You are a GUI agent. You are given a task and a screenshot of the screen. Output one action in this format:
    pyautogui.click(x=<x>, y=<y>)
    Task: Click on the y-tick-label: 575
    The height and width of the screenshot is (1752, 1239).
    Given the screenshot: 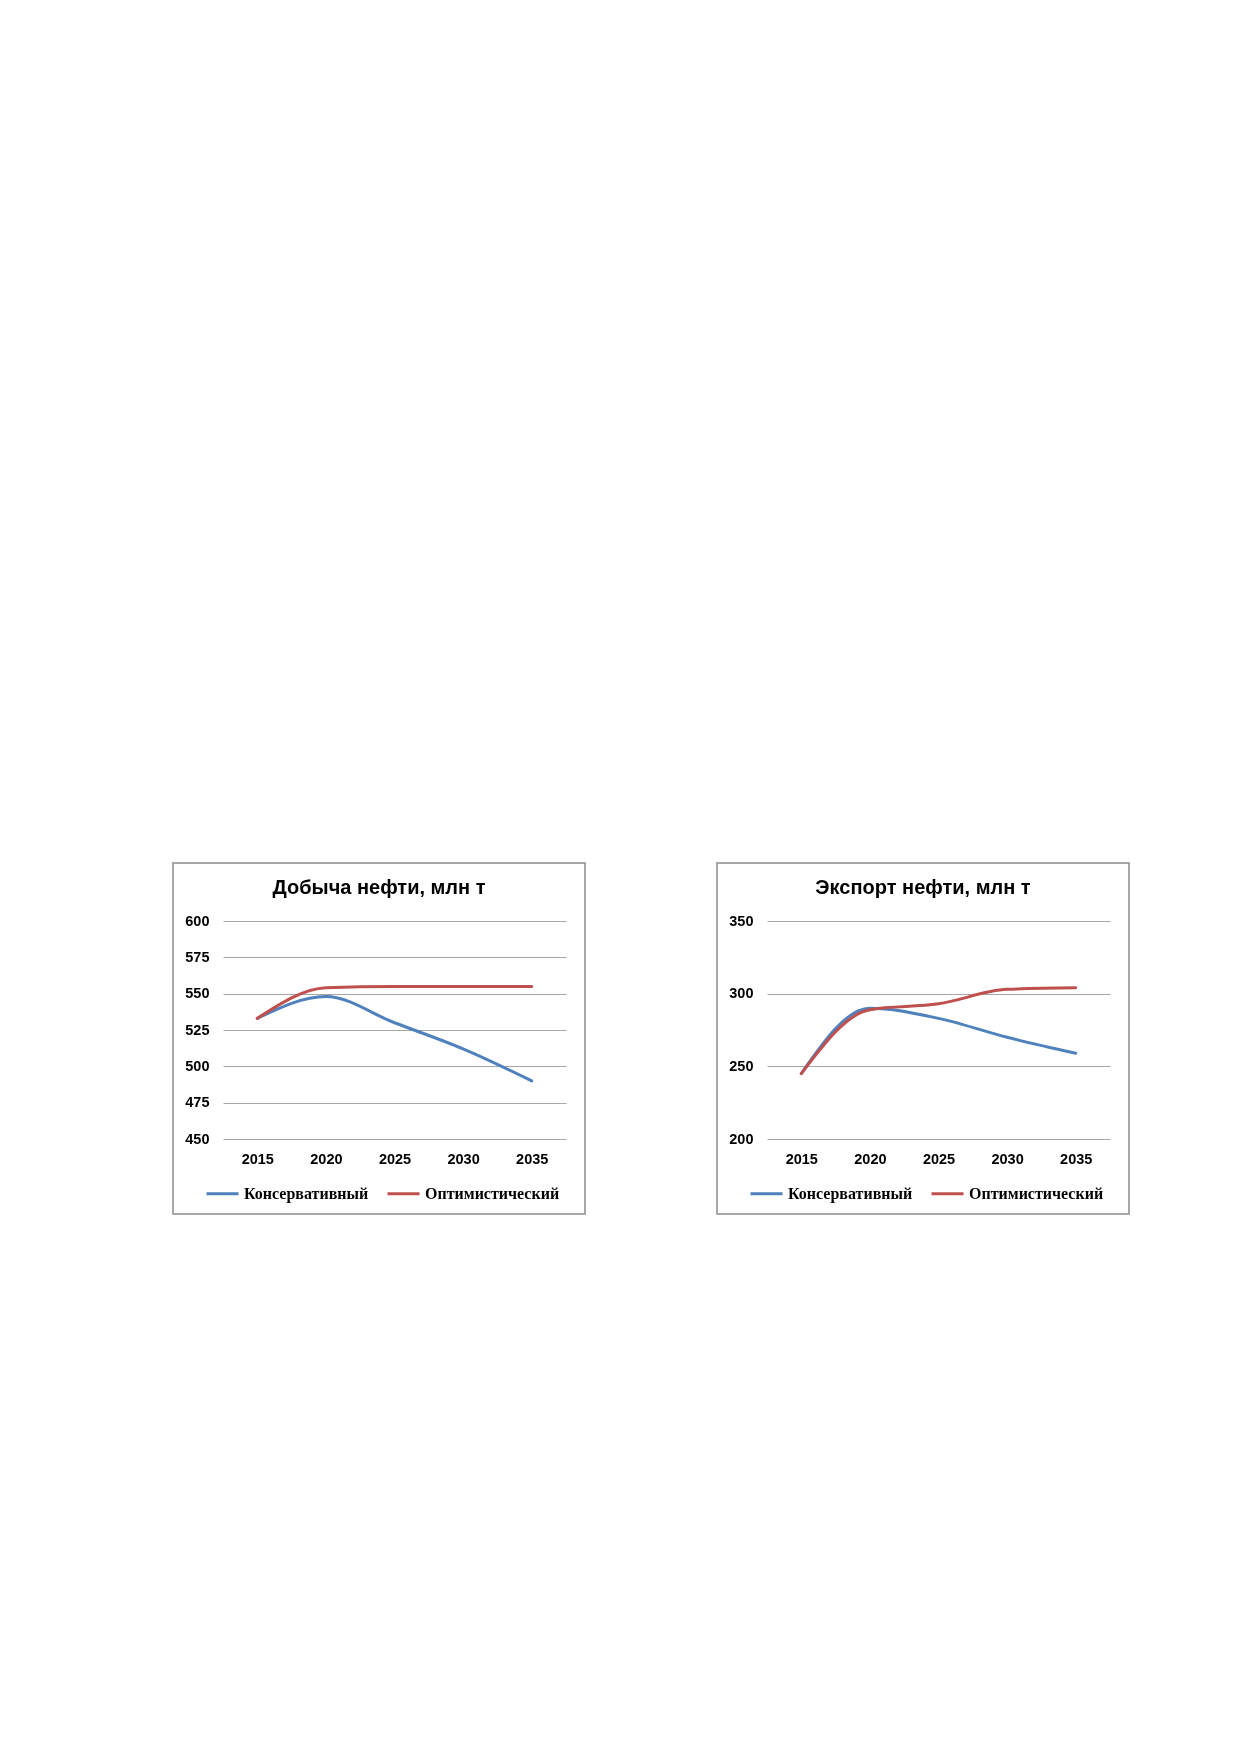 What is the action you would take?
    pyautogui.click(x=197, y=956)
    